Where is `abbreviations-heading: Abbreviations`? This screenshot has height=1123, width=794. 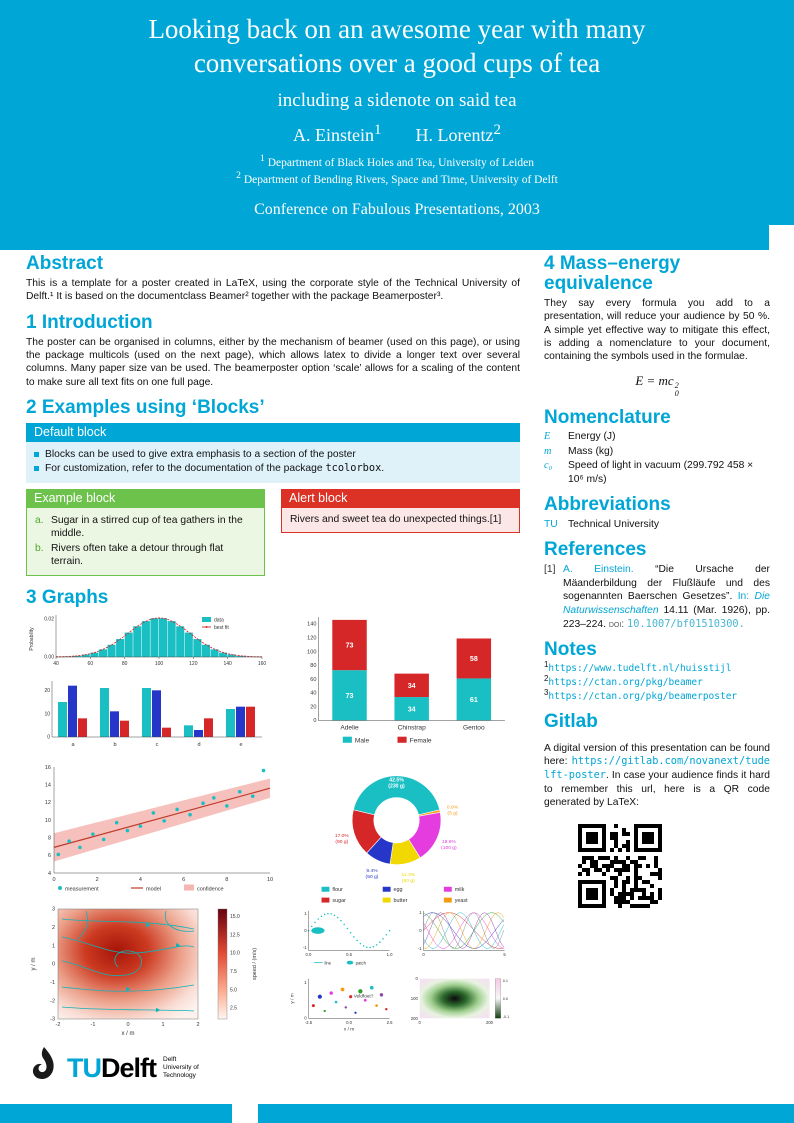 abbreviations-heading: Abbreviations is located at coordinates (607, 504).